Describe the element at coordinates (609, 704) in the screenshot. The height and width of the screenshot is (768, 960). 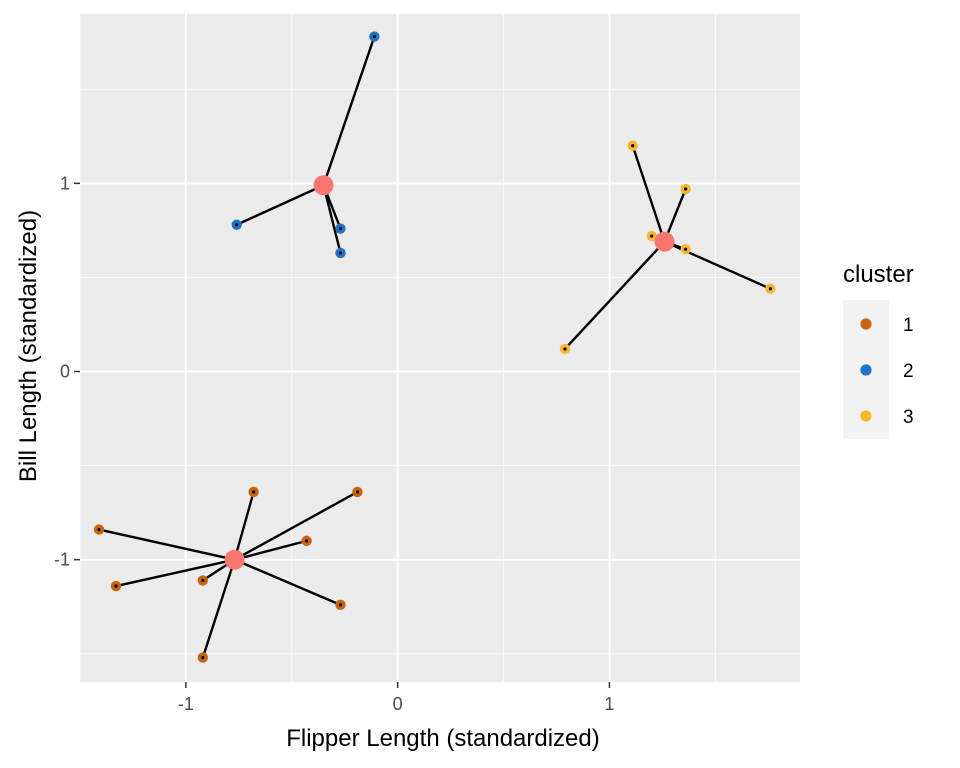
I see `x-tick-label: 1` at that location.